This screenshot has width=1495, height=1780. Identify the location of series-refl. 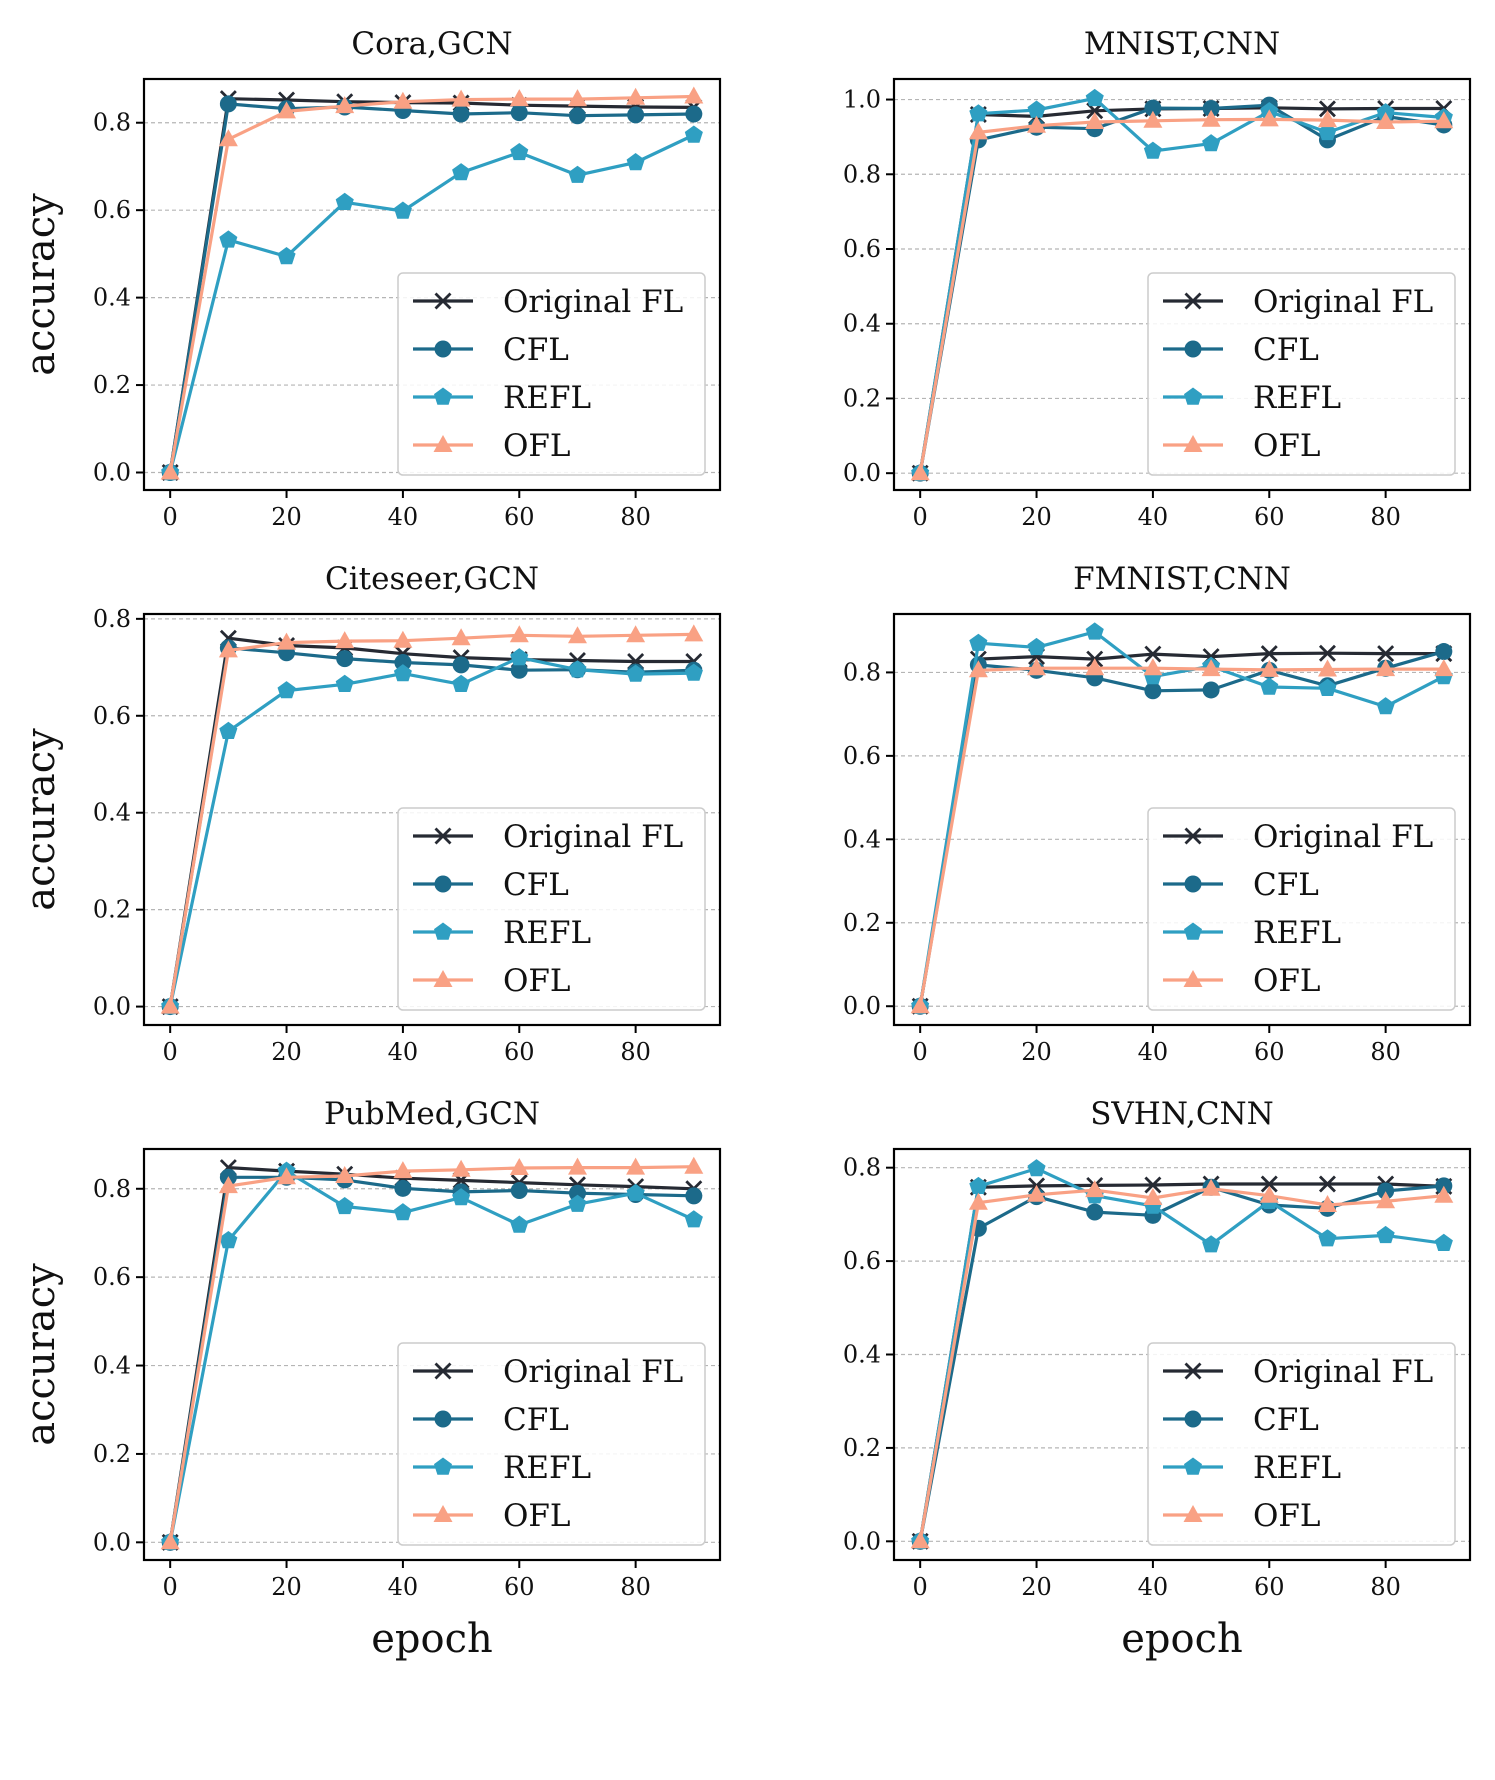
(432, 1355).